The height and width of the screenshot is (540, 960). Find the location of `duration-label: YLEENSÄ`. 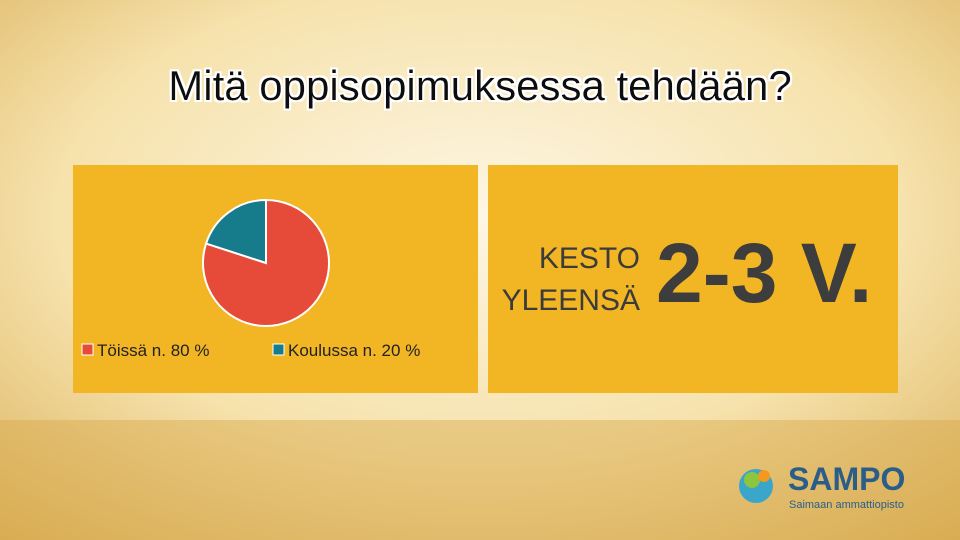

duration-label: YLEENSÄ is located at coordinates (571, 300).